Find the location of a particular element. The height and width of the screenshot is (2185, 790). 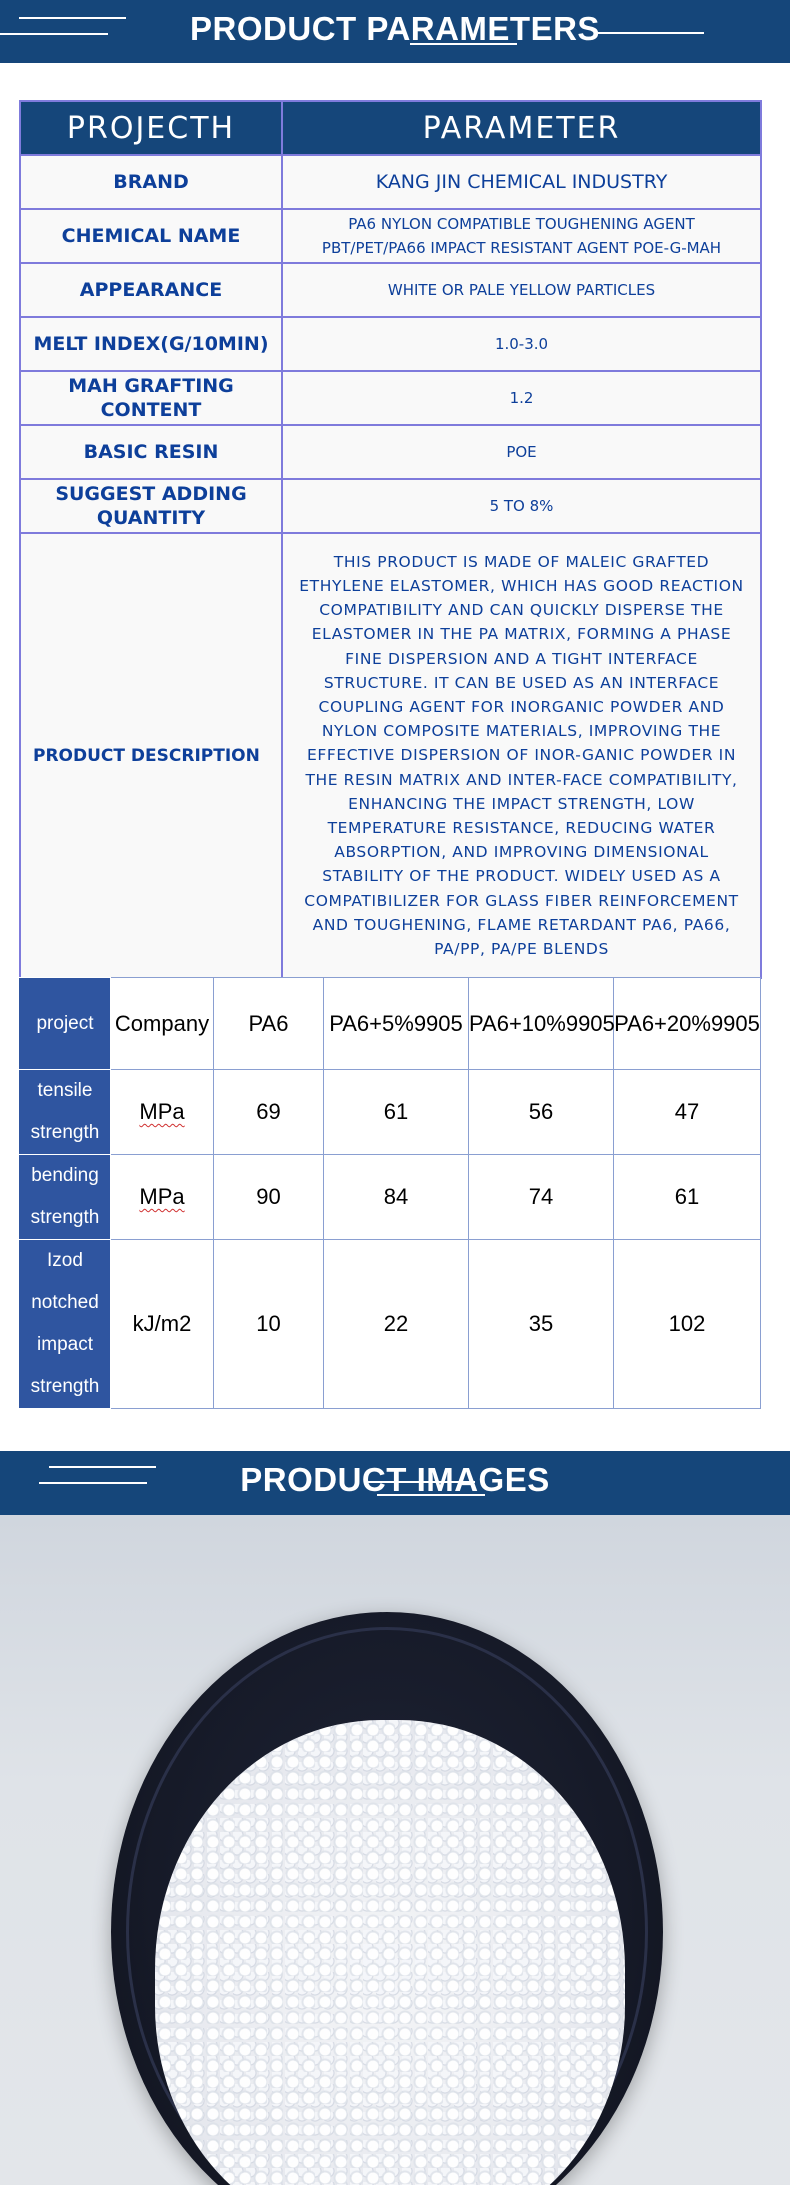

column-header: PA6 is located at coordinates (268, 1023).